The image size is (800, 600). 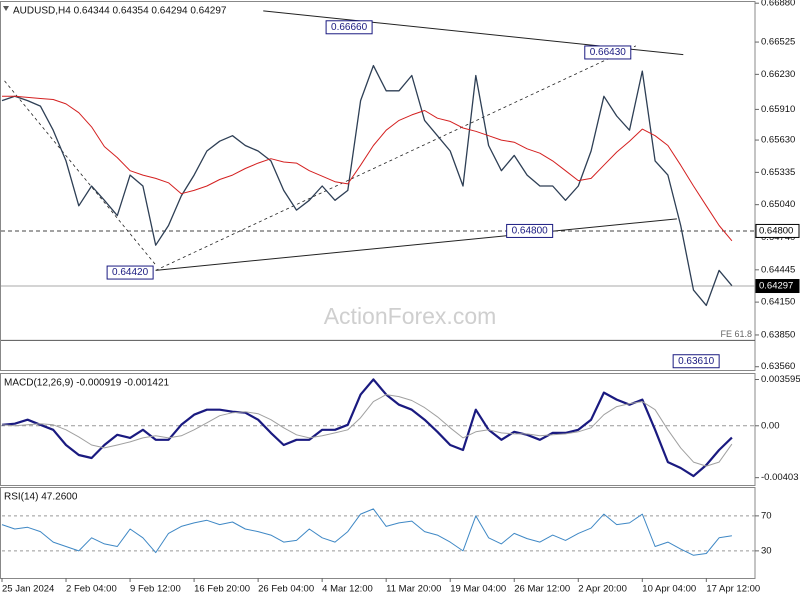 What do you see at coordinates (542, 589) in the screenshot?
I see `x-tick-label: 26 Mar 12:00` at bounding box center [542, 589].